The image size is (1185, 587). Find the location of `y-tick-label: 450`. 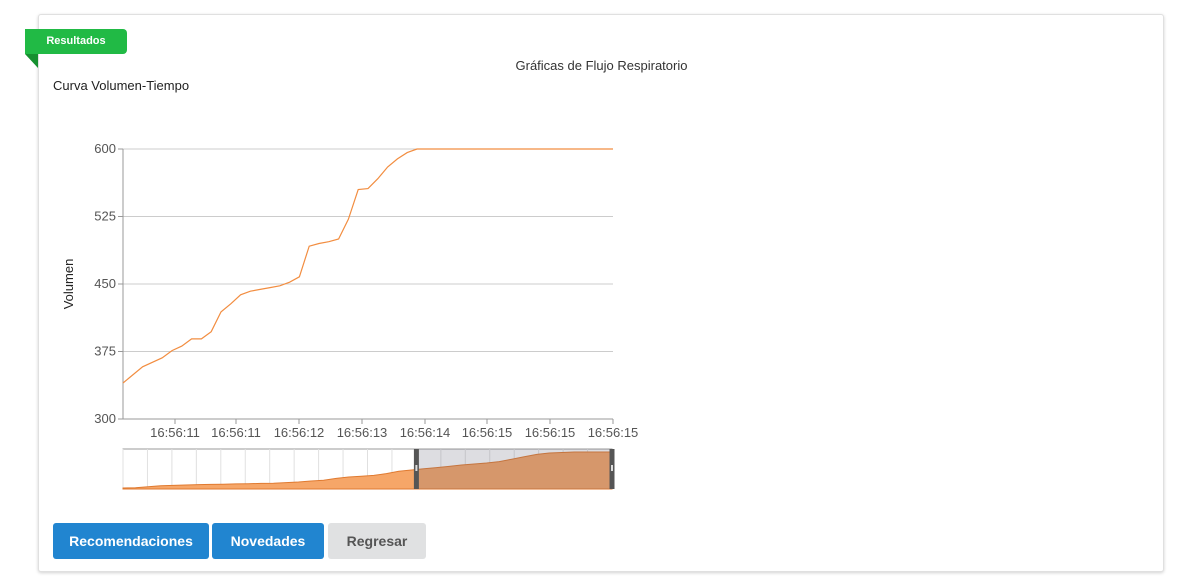

y-tick-label: 450 is located at coordinates (105, 283).